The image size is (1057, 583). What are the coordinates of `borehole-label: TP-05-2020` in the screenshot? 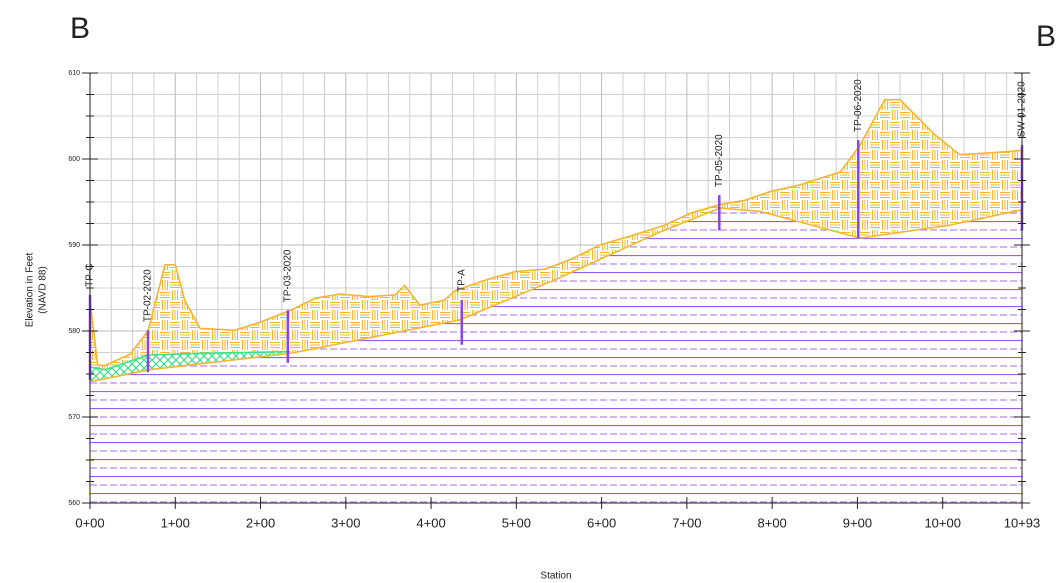 It's located at (719, 160).